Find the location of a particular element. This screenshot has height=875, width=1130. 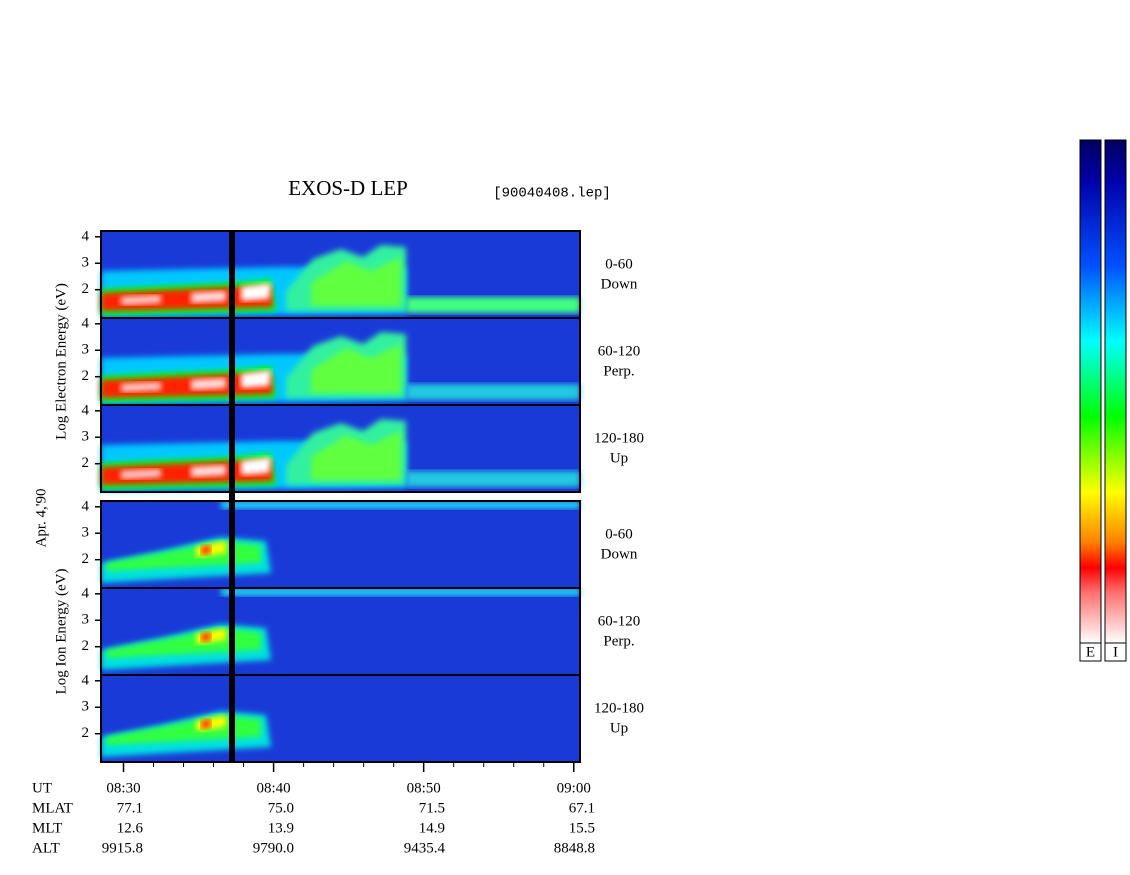

color-bar-label: I is located at coordinates (1115, 652).